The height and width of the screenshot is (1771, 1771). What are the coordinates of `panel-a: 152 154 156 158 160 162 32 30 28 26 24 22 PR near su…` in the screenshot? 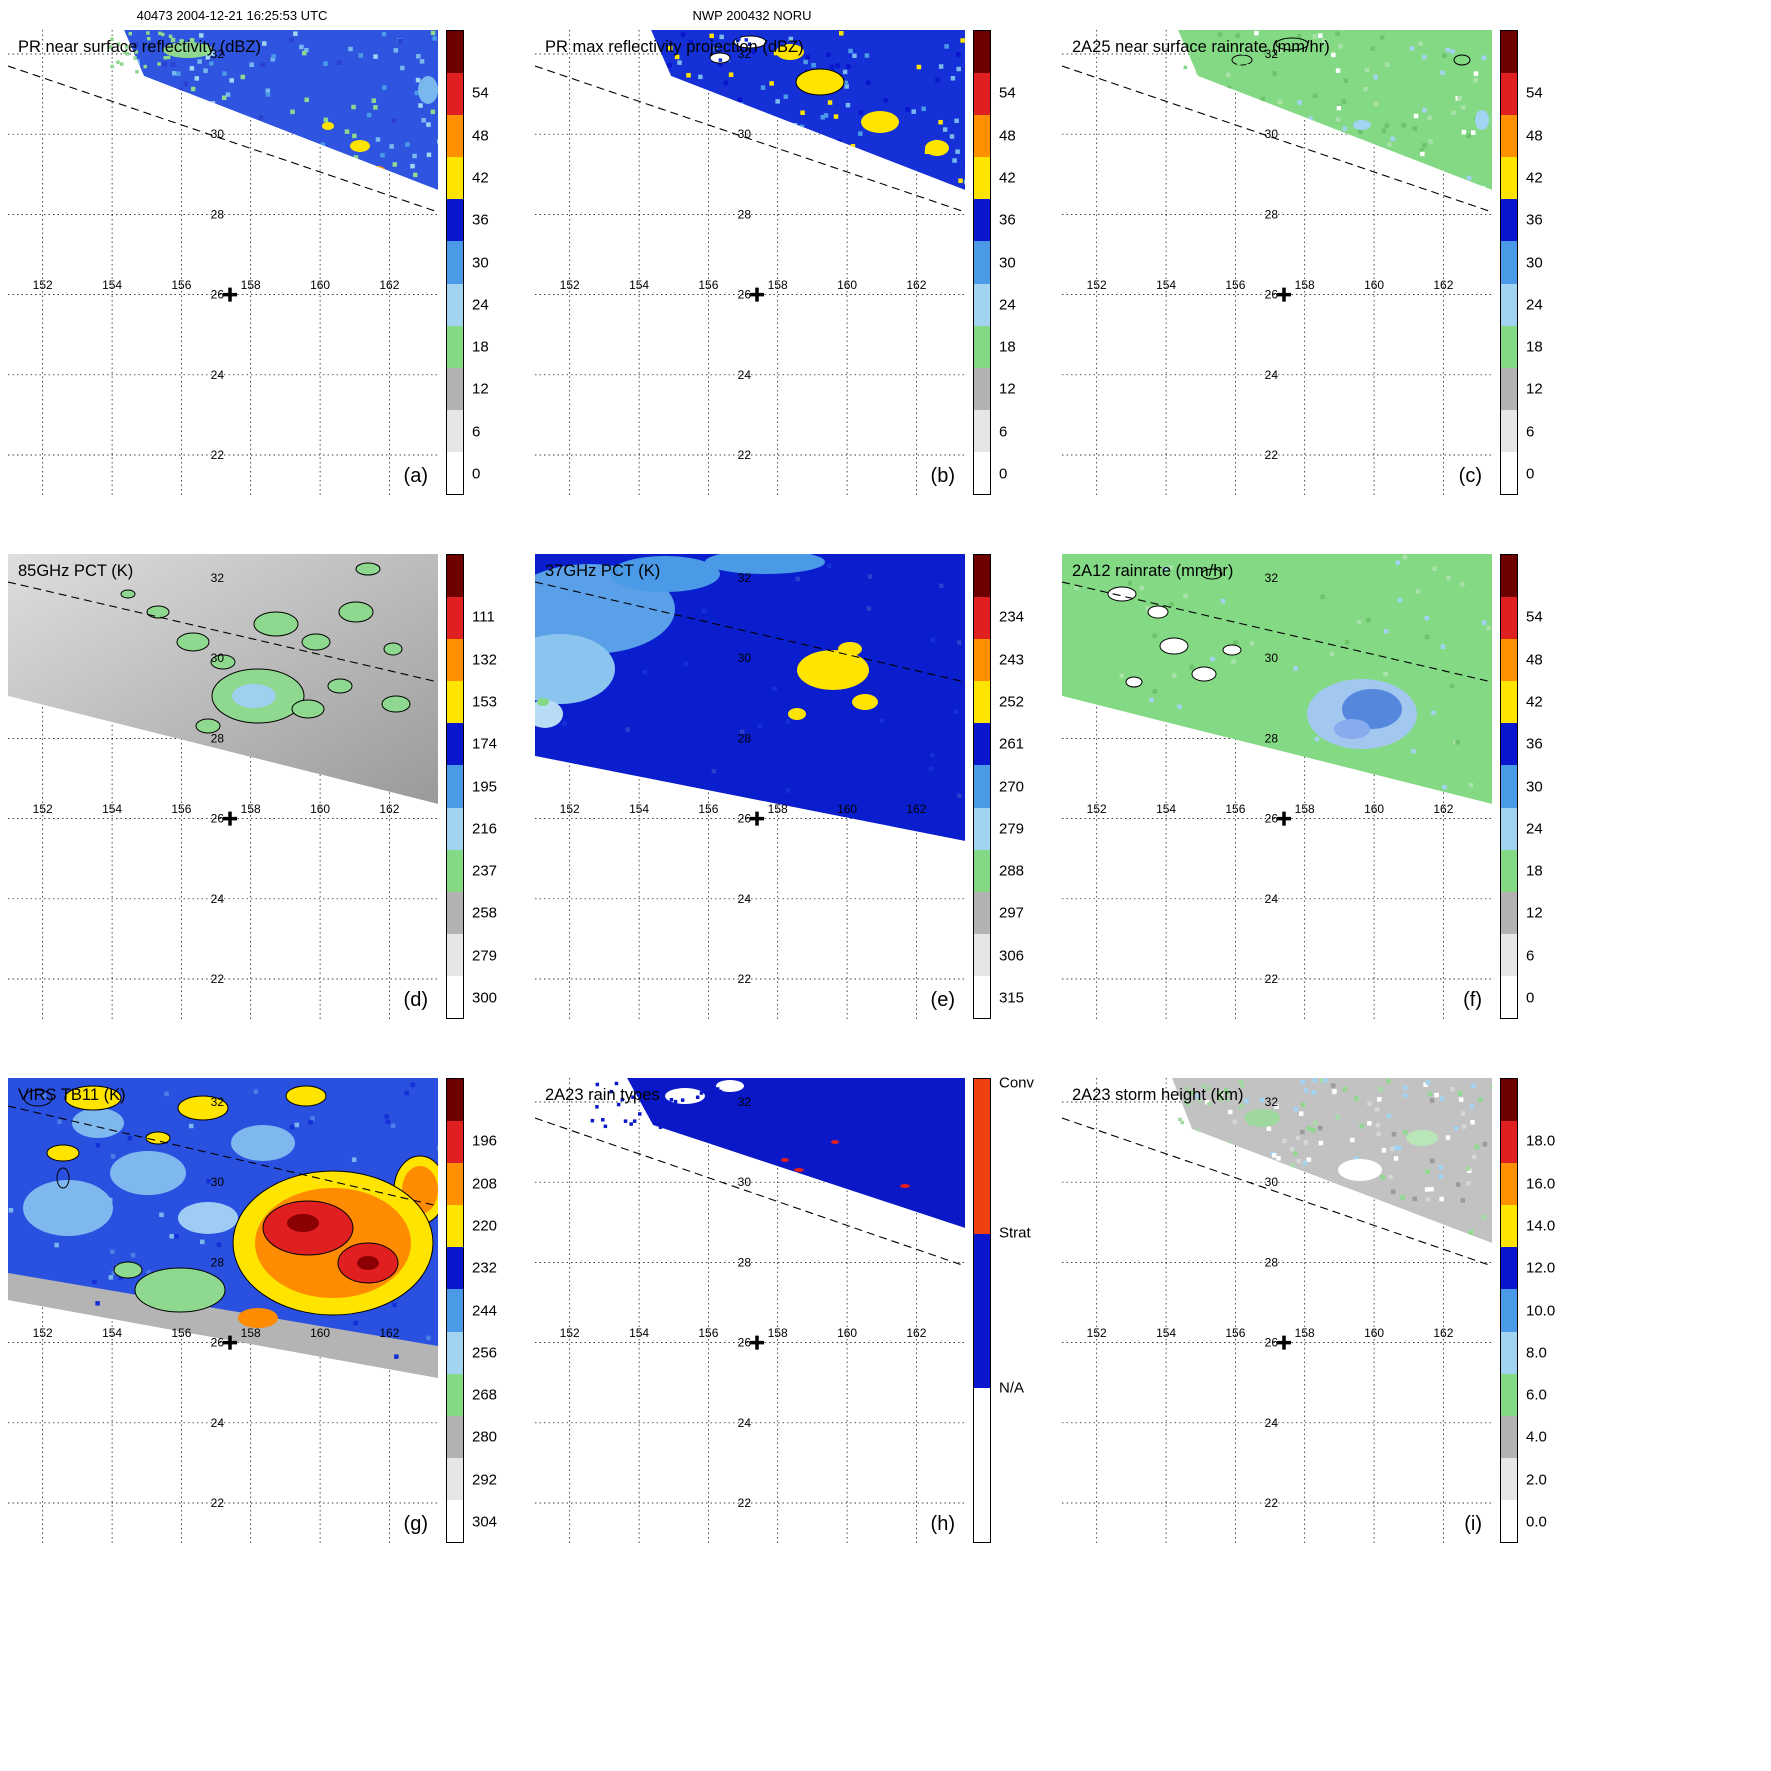 It's located at (271, 293).